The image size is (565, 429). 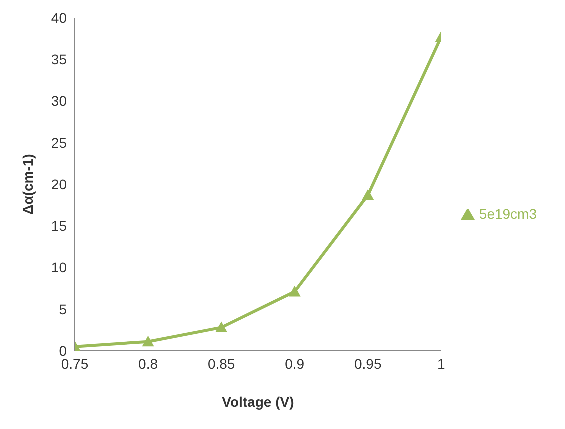 What do you see at coordinates (59, 18) in the screenshot?
I see `y-tick-label: 40` at bounding box center [59, 18].